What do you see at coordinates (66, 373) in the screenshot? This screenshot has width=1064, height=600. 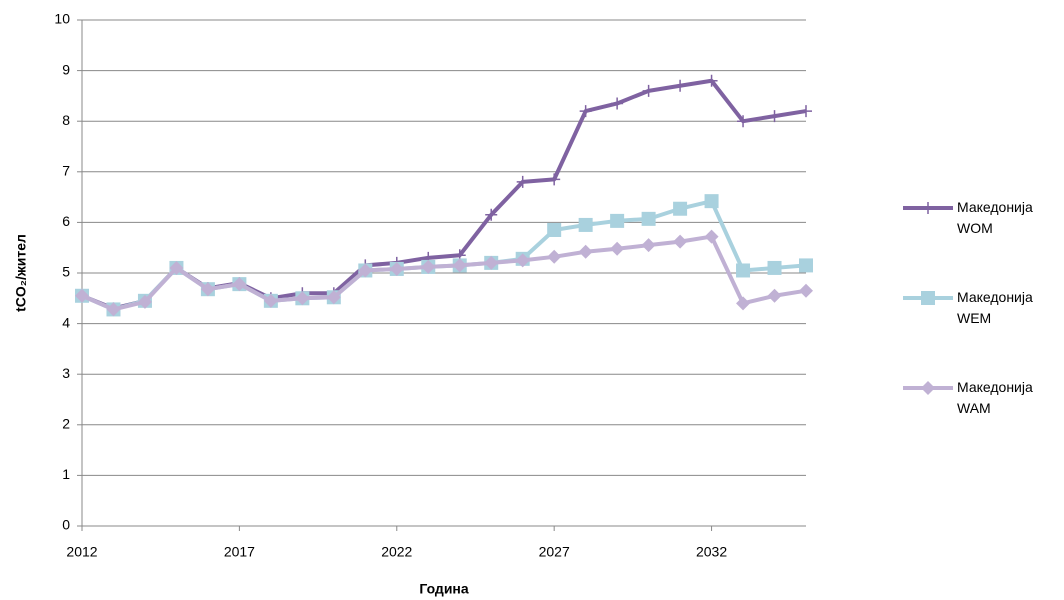 I see `y-tick-label: 3` at bounding box center [66, 373].